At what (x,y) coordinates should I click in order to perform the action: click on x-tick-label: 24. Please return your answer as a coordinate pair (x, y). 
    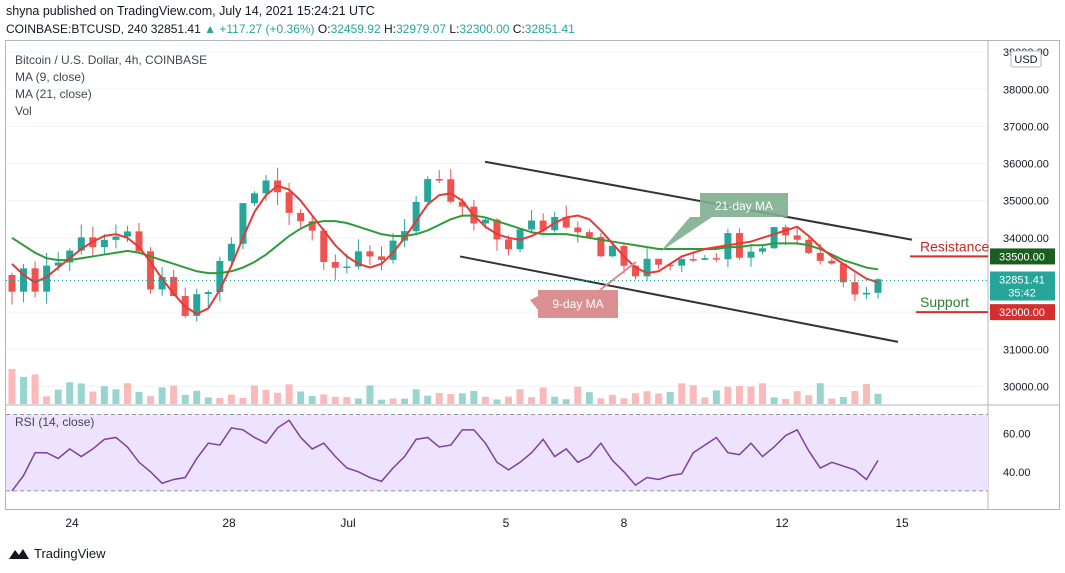
    Looking at the image, I should click on (72, 523).